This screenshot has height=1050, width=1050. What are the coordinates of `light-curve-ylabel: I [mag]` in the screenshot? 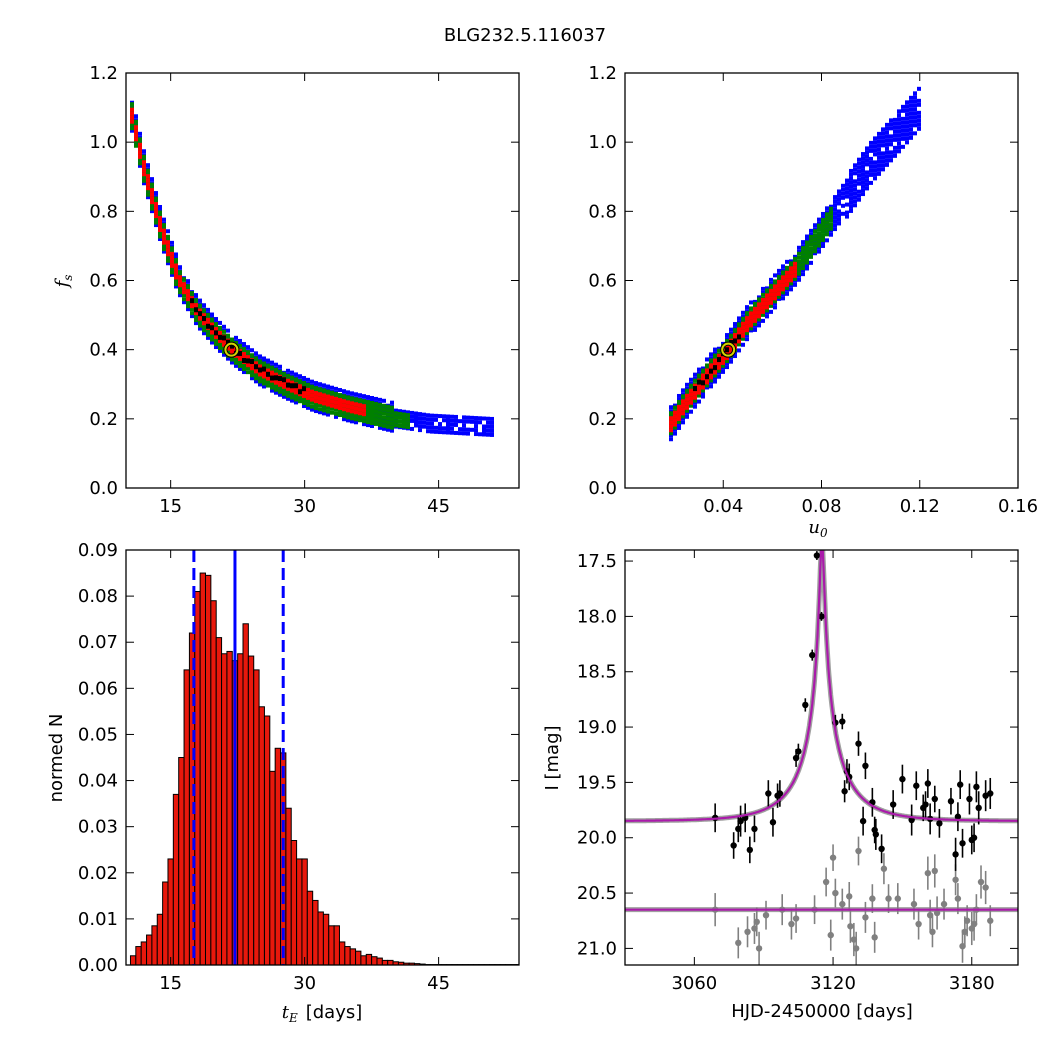 It's located at (552, 757).